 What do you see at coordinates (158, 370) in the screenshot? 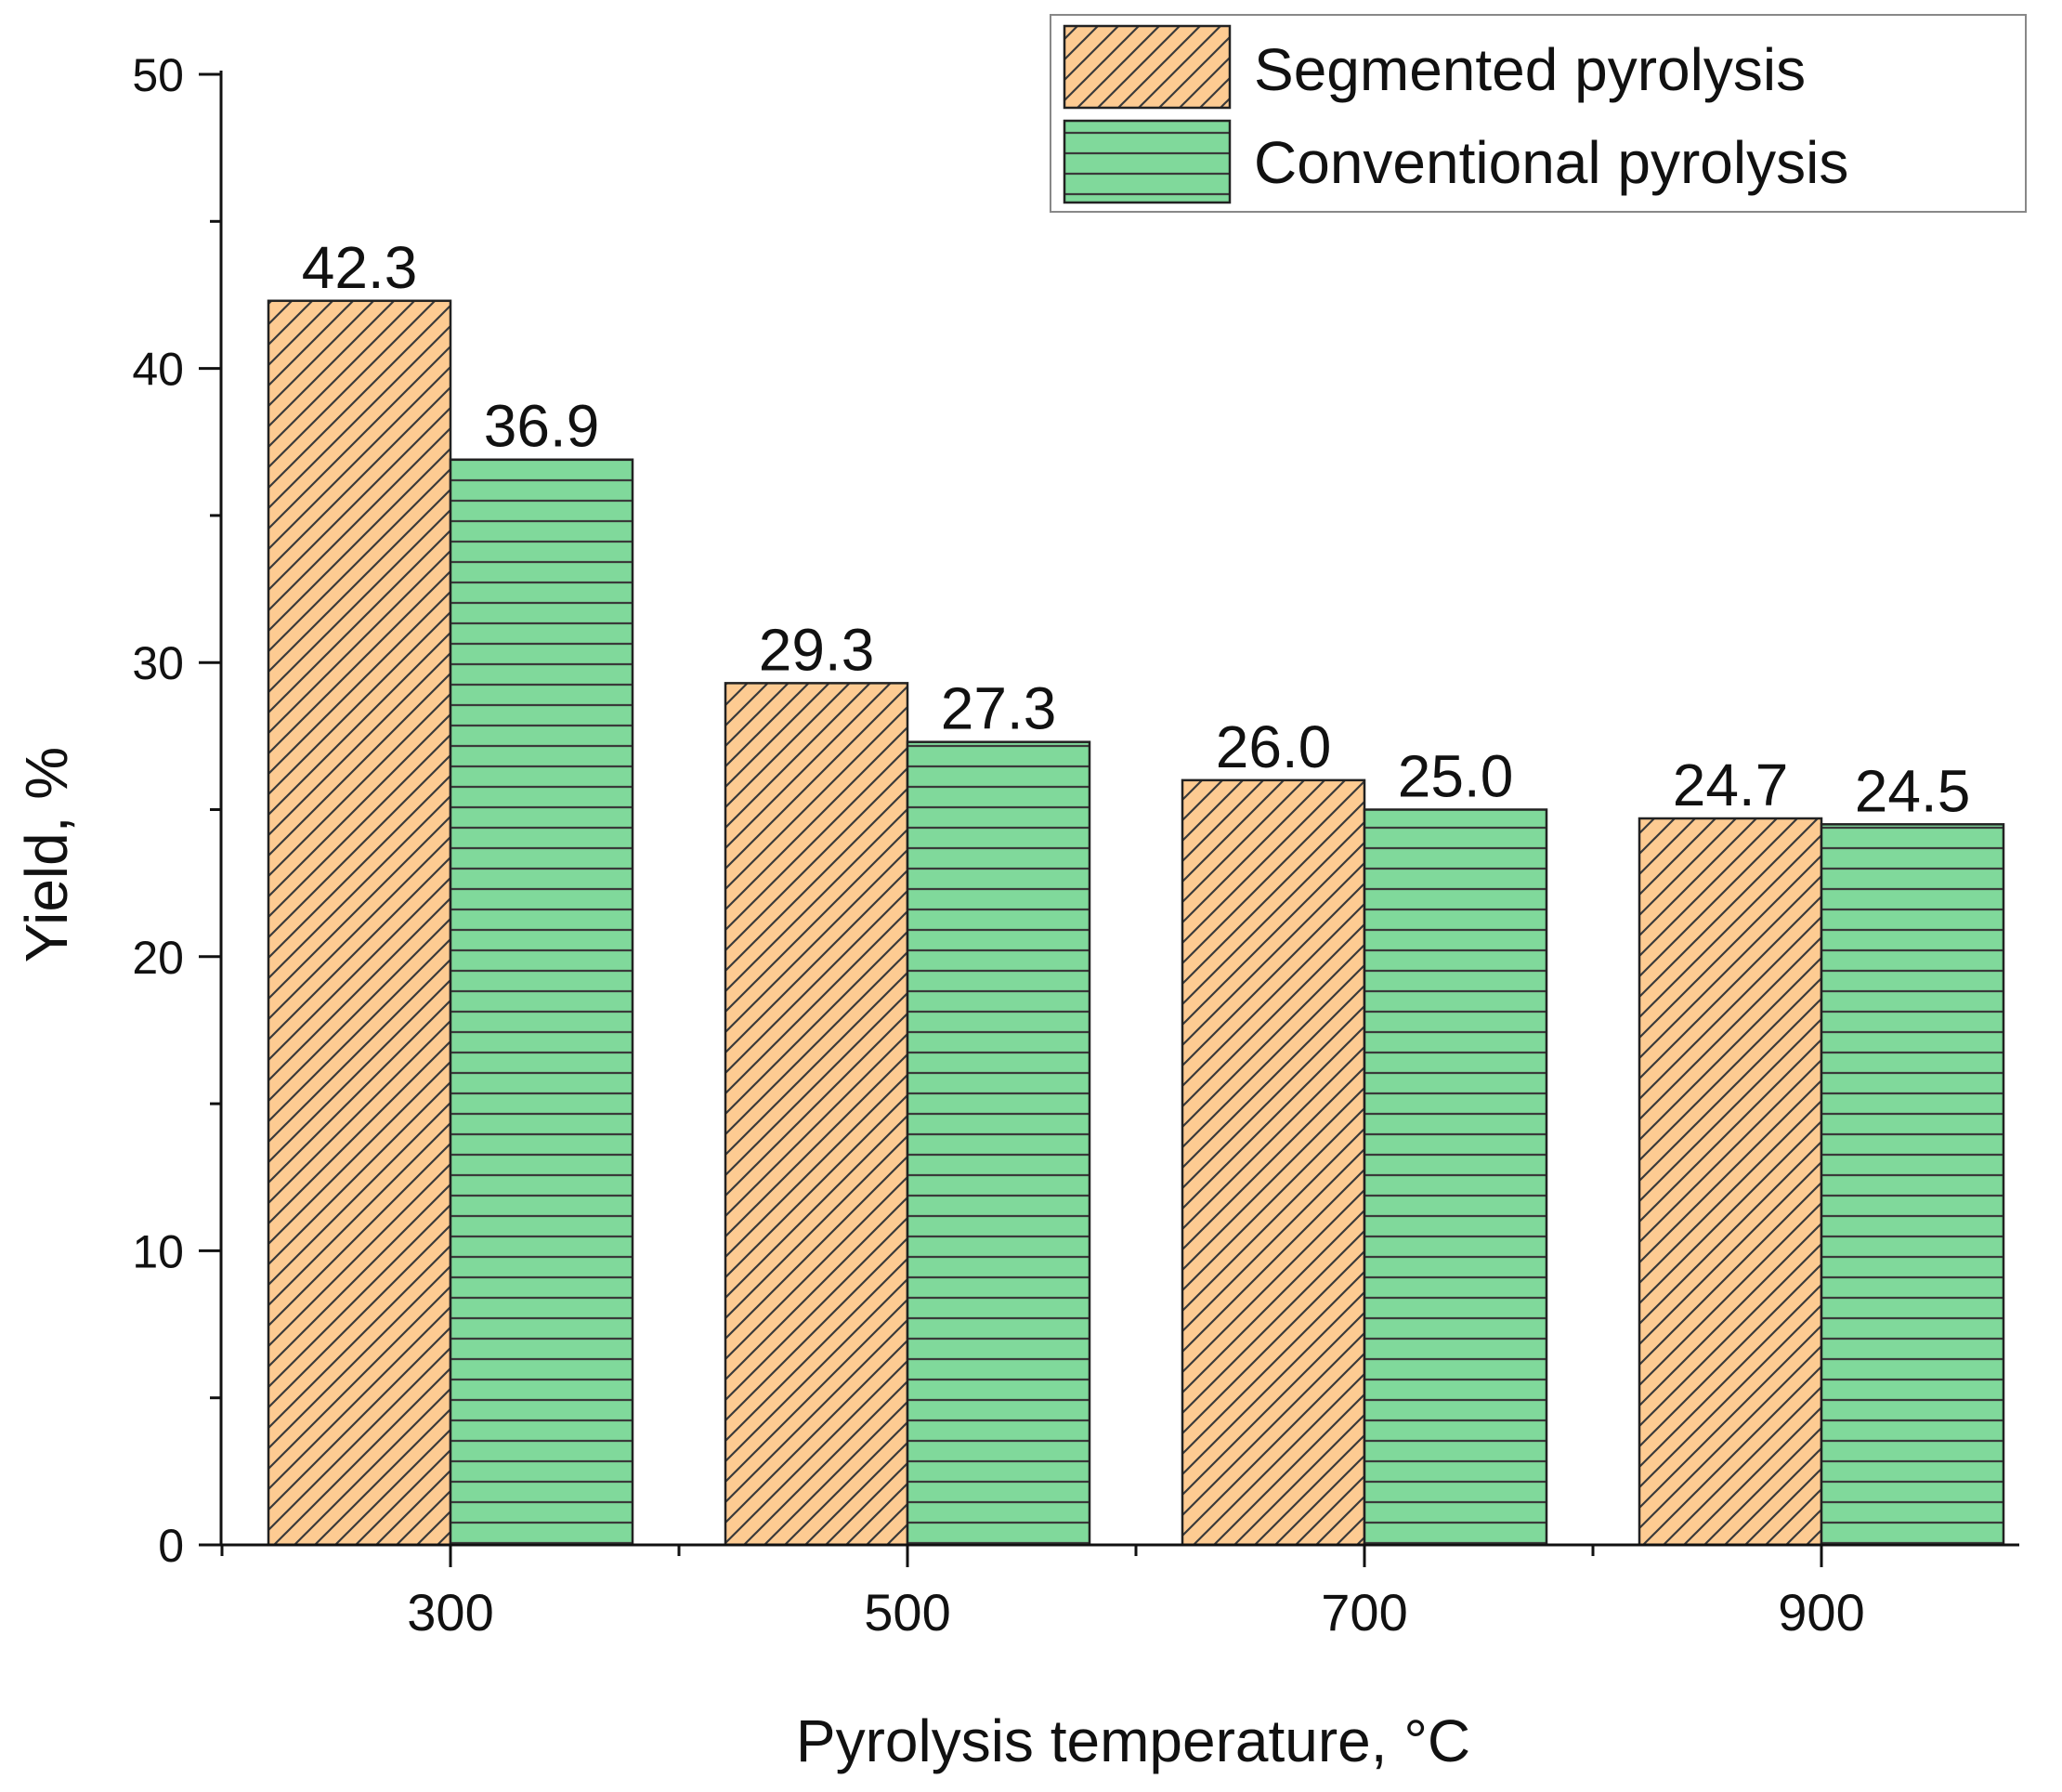
I see `y-tick-label-40: 40` at bounding box center [158, 370].